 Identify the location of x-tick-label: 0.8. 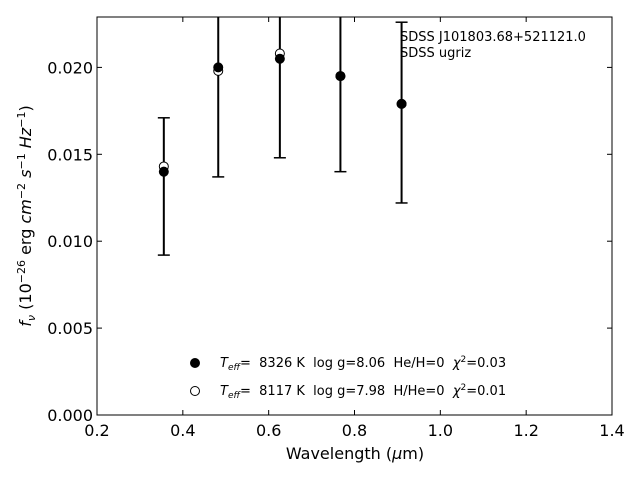
(354, 430).